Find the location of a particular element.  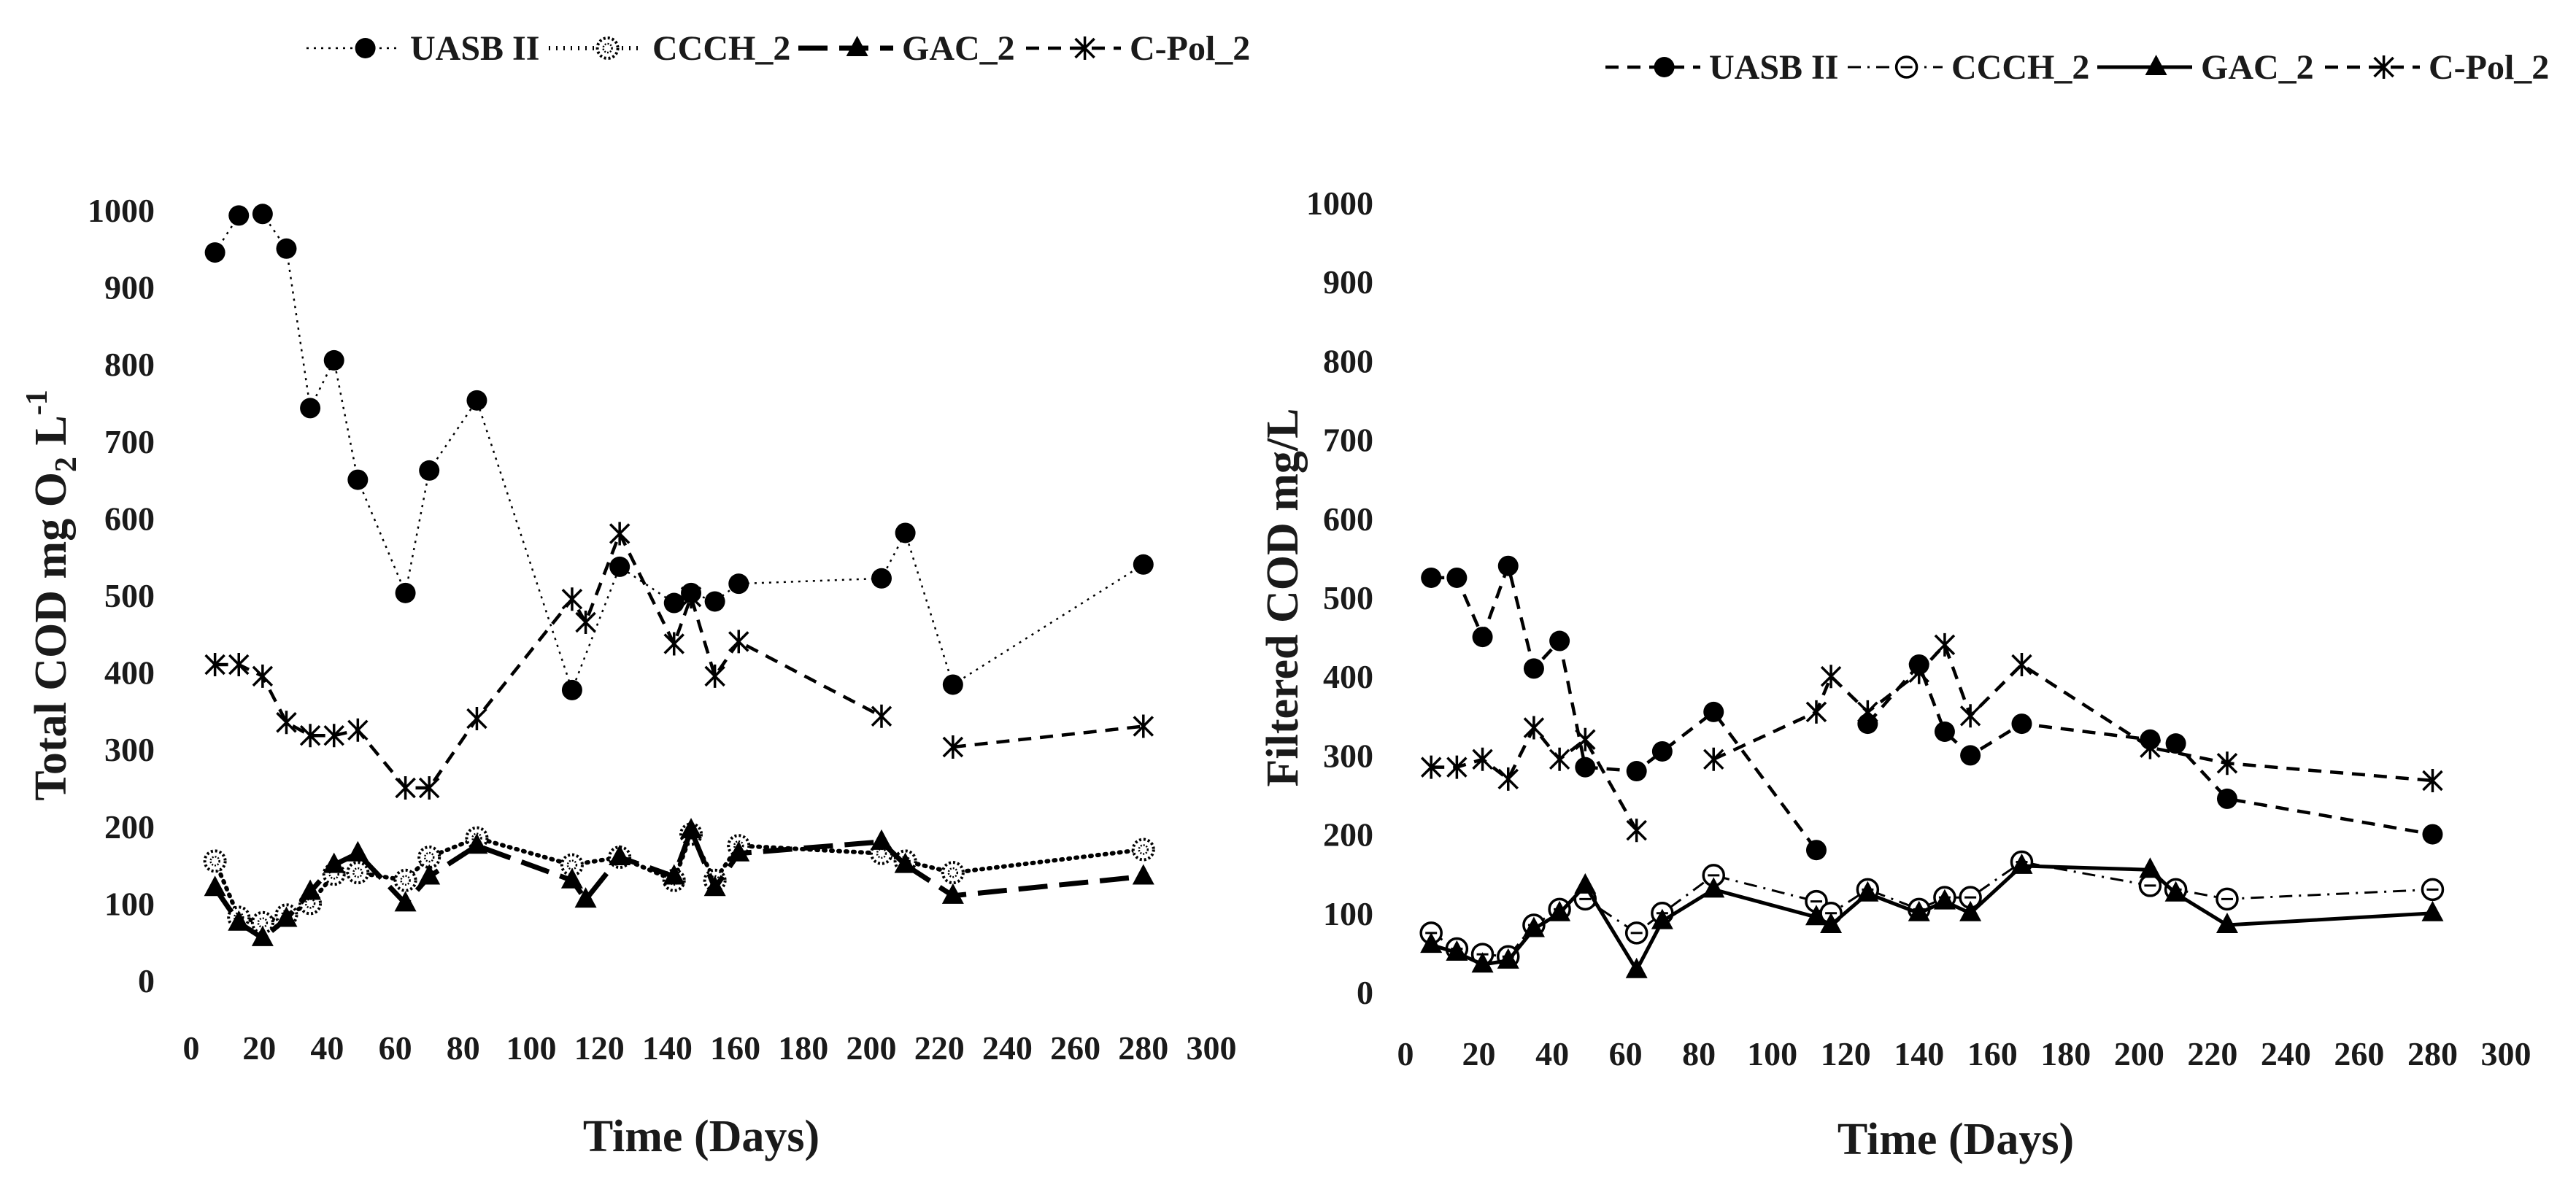

x-axis-title: Time (Days) is located at coordinates (1955, 1139).